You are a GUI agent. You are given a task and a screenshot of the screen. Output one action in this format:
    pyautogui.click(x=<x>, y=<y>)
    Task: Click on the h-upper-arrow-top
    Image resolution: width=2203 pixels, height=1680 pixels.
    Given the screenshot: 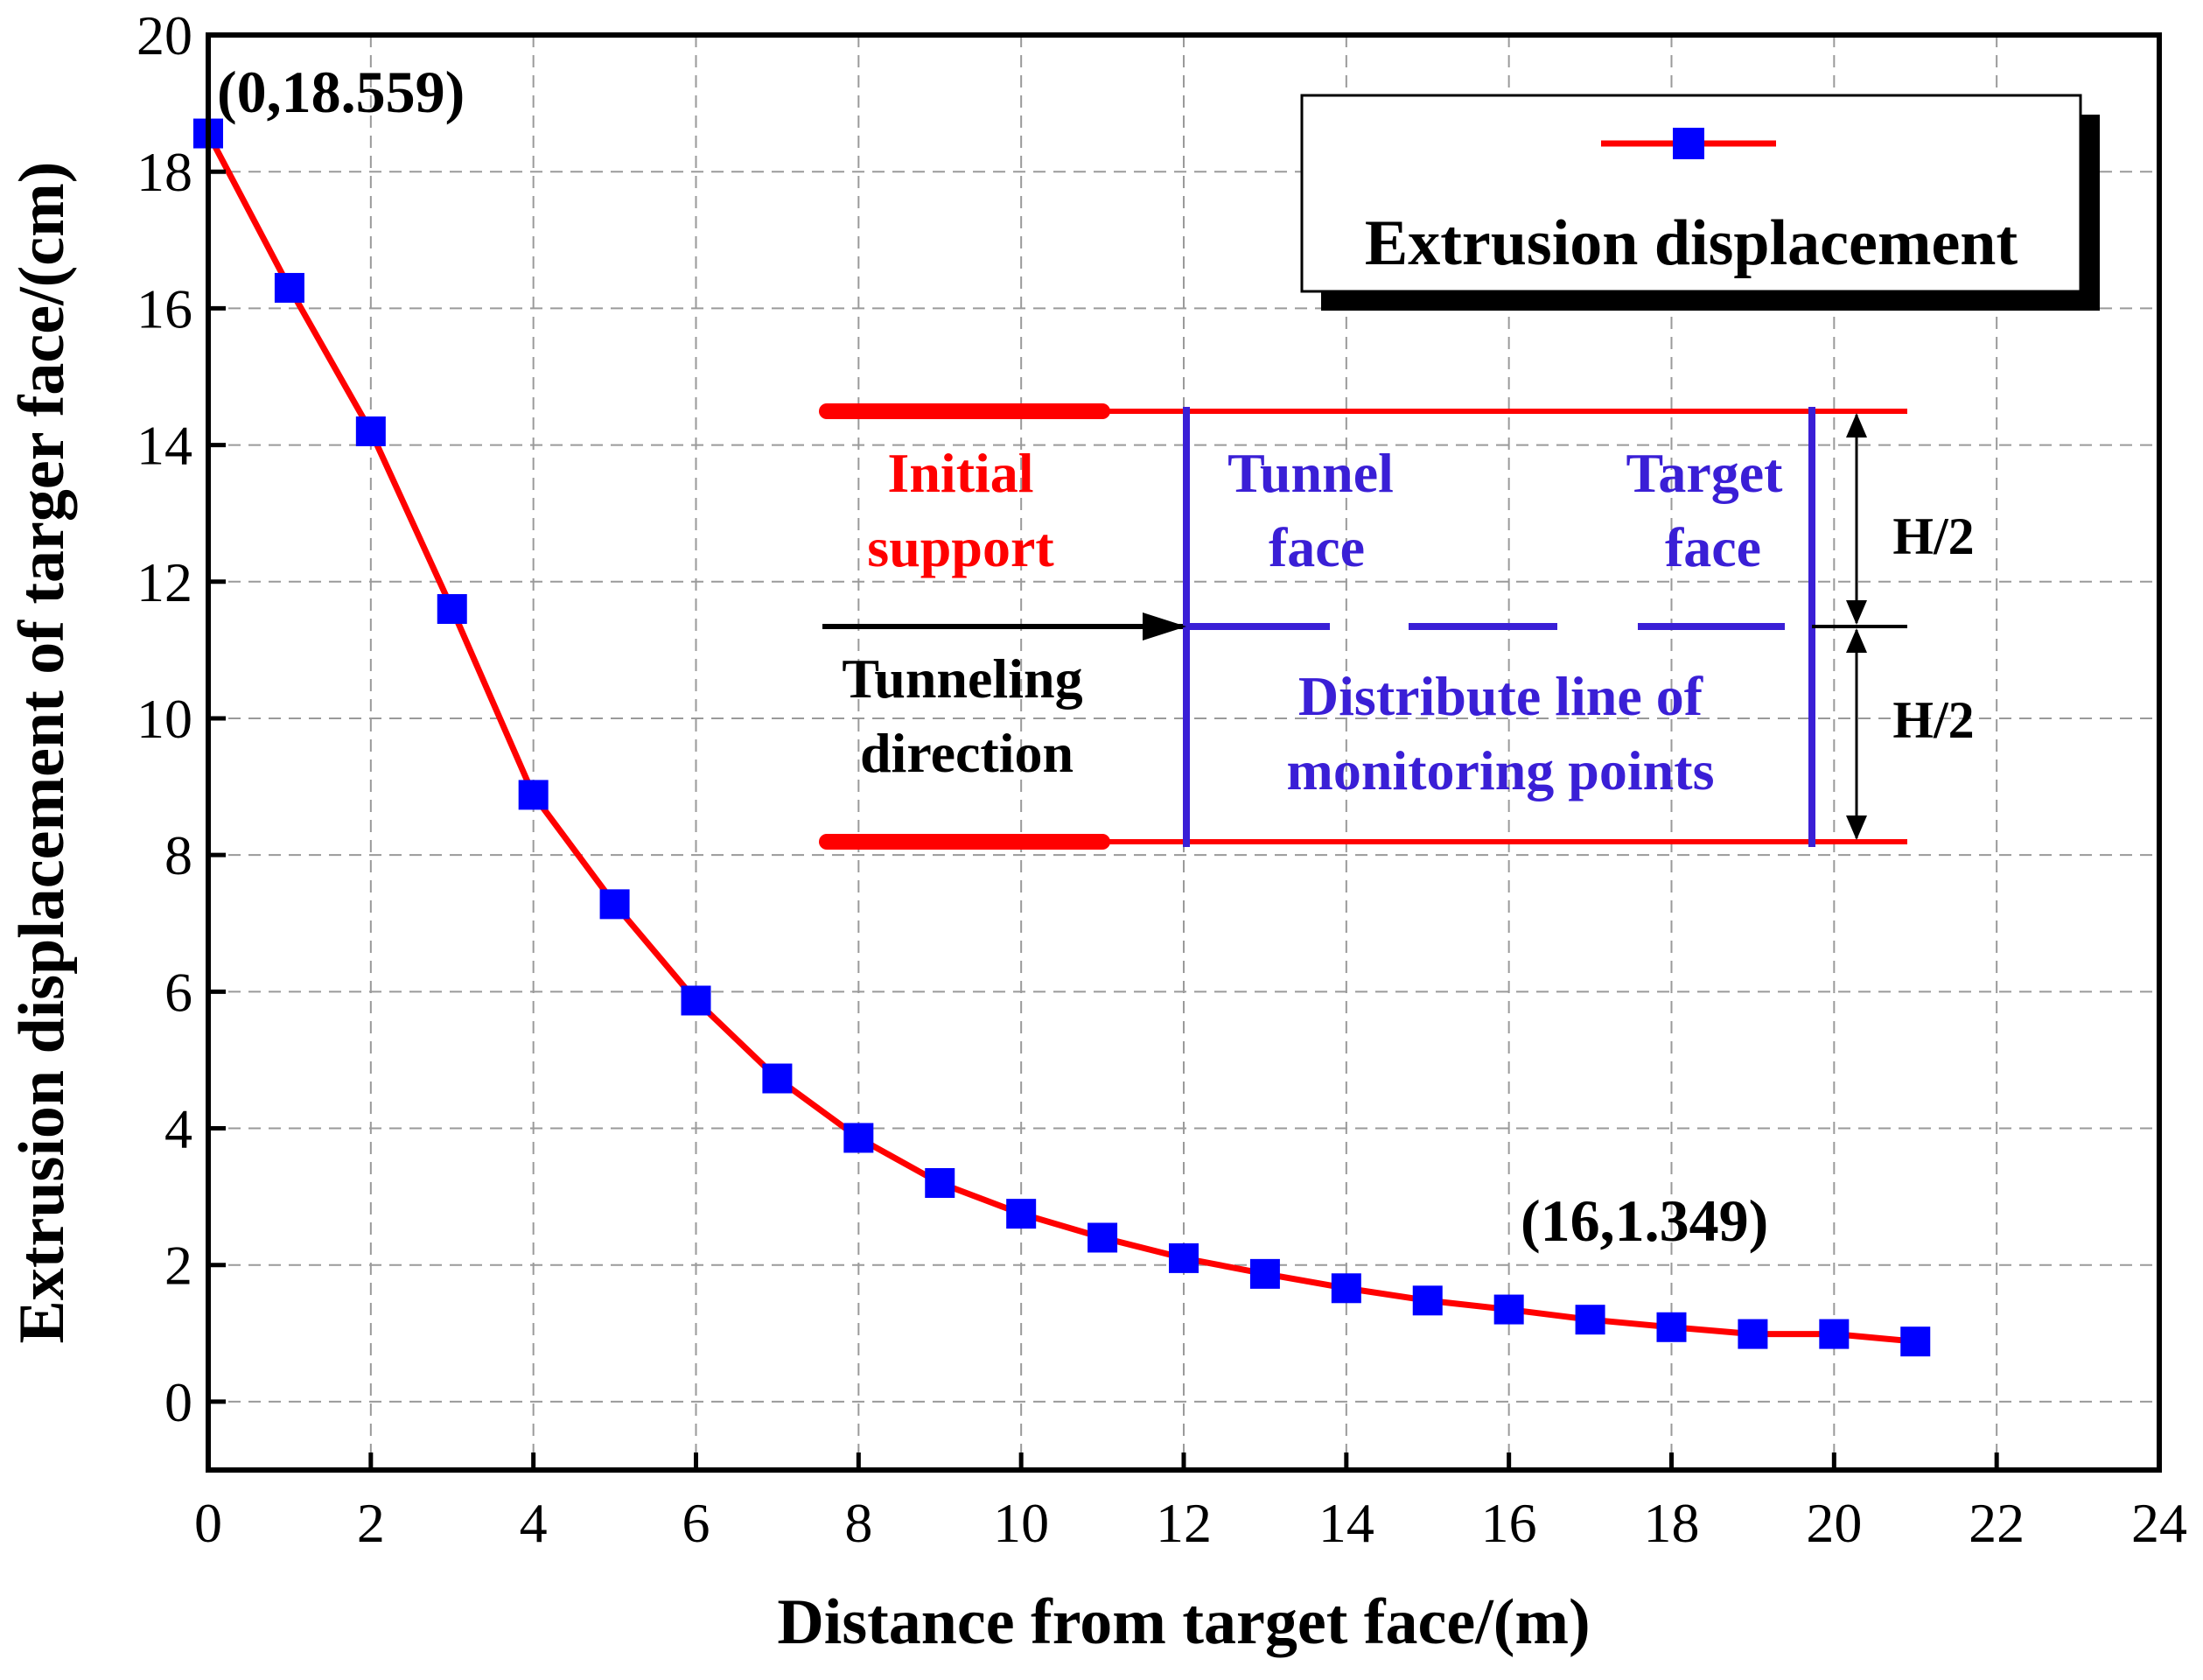 What is the action you would take?
    pyautogui.click(x=1856, y=425)
    